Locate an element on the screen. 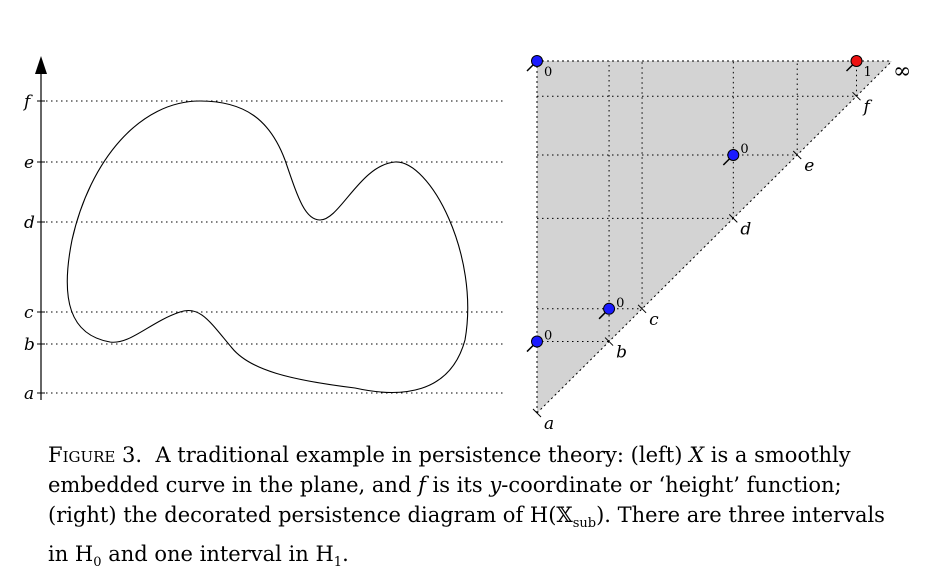 The image size is (930, 578). point-degree-0: 0 is located at coordinates (548, 336).